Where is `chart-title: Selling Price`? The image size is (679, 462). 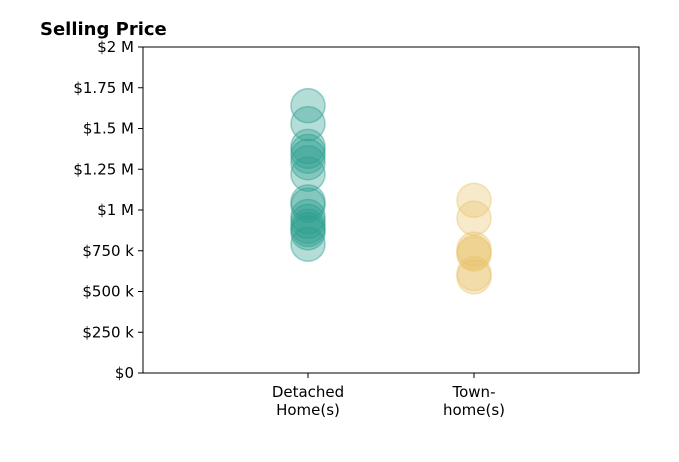
chart-title: Selling Price is located at coordinates (103, 29).